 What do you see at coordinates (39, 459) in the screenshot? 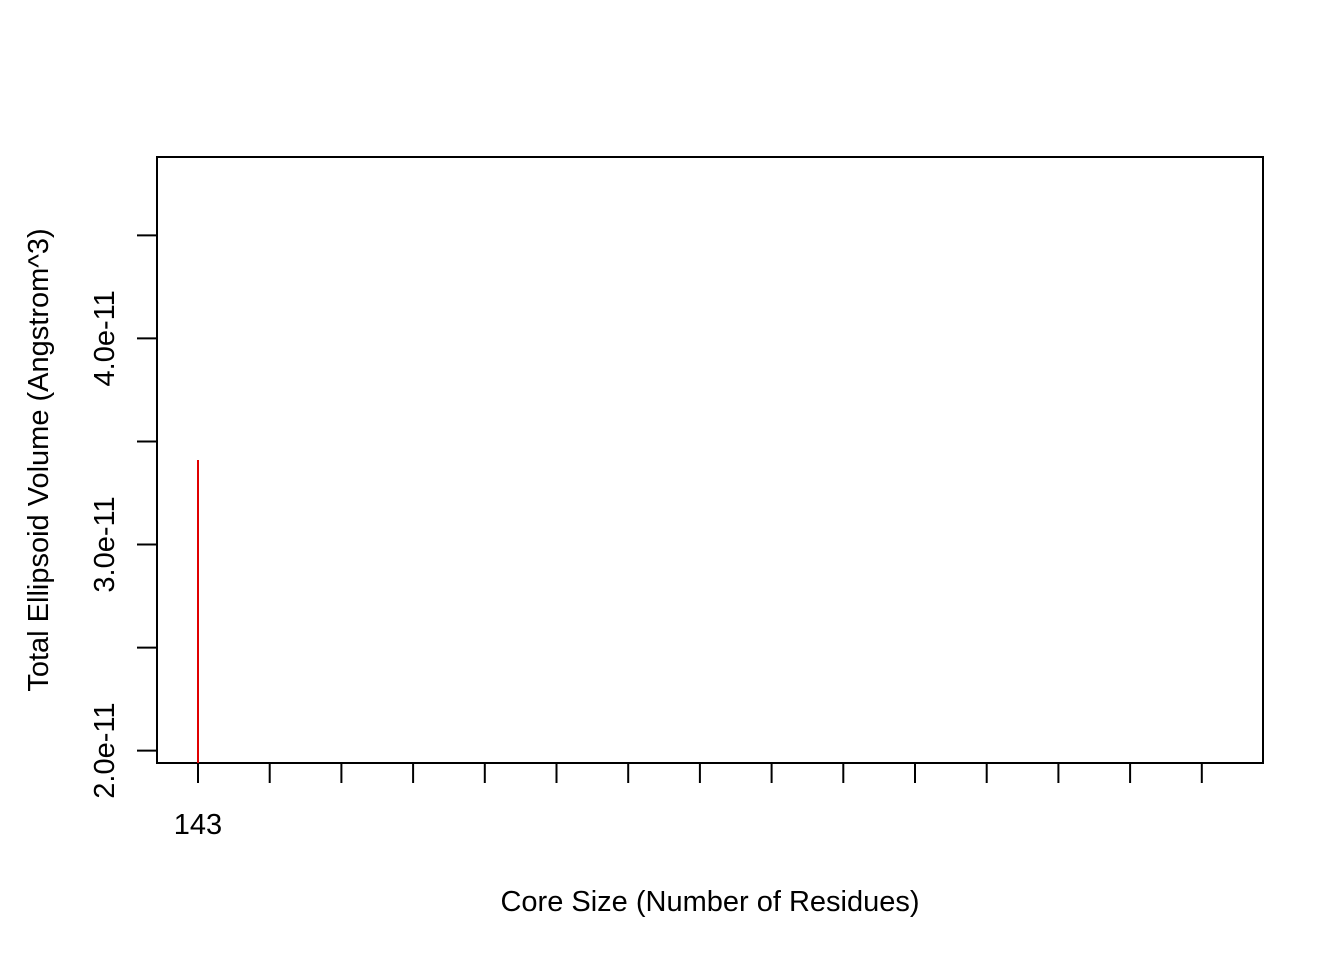
I see `y-axis-label: Total Ellipsoid Volume (Angstrom^3)` at bounding box center [39, 459].